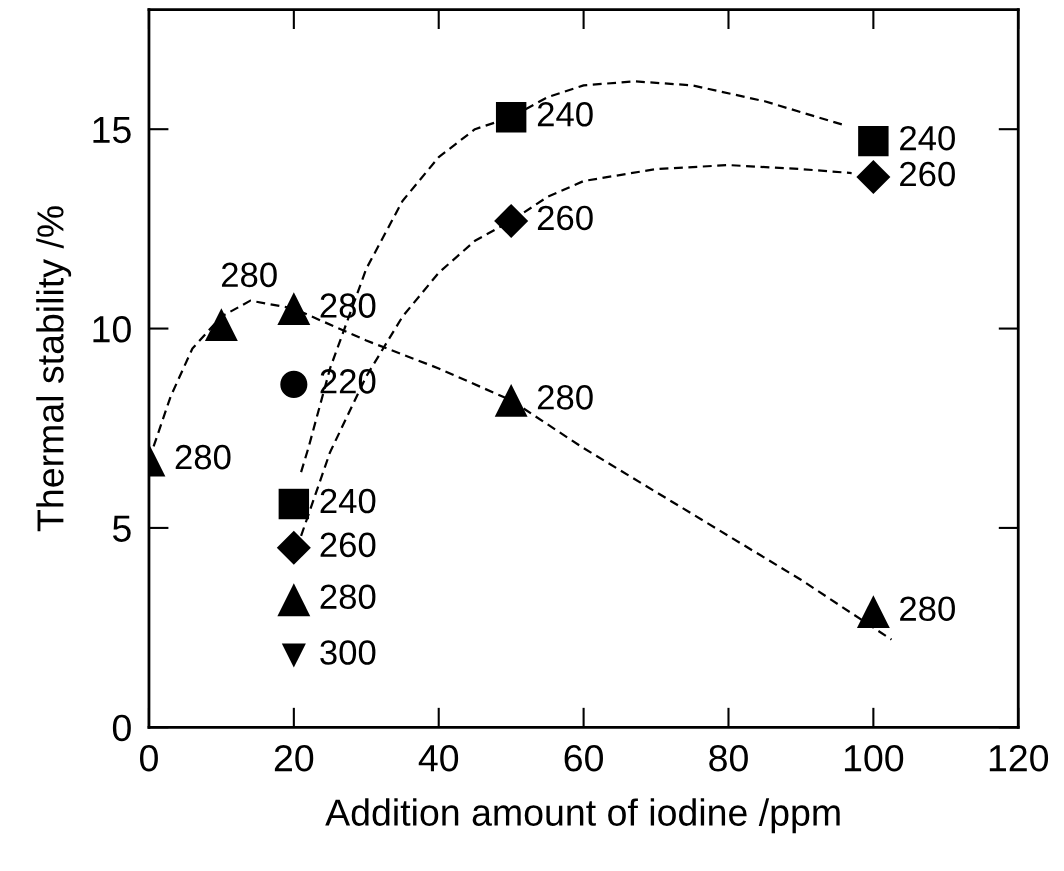  I want to click on x-axis-title: Addition amount of iodine /ppm, so click(582, 816).